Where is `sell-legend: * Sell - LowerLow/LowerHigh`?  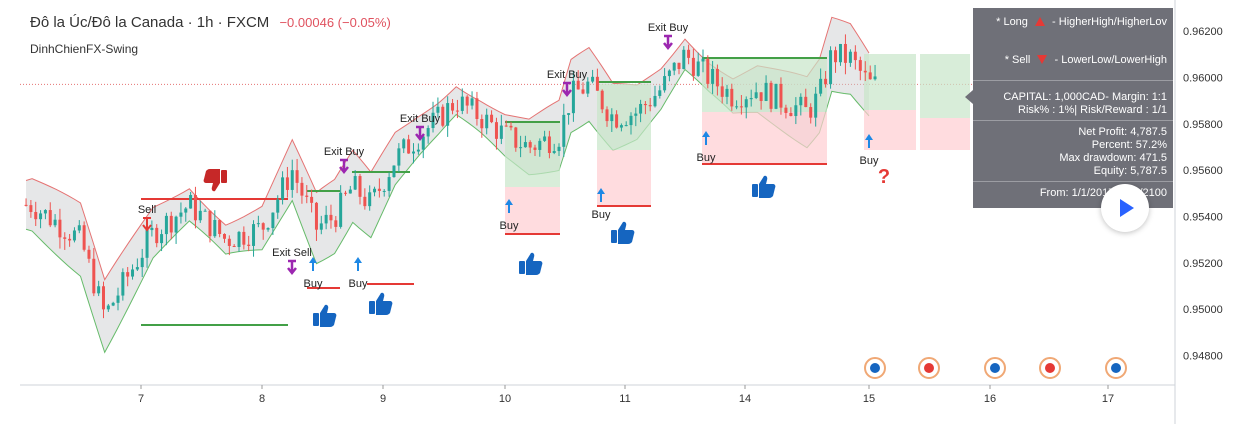 sell-legend: * Sell - LowerLow/LowerHigh is located at coordinates (1085, 60).